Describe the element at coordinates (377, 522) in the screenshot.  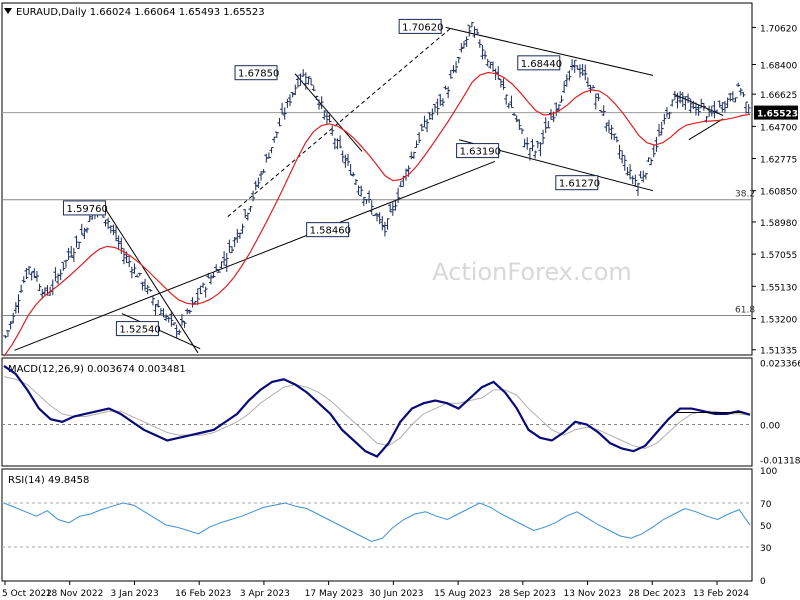
I see `rsi-line` at that location.